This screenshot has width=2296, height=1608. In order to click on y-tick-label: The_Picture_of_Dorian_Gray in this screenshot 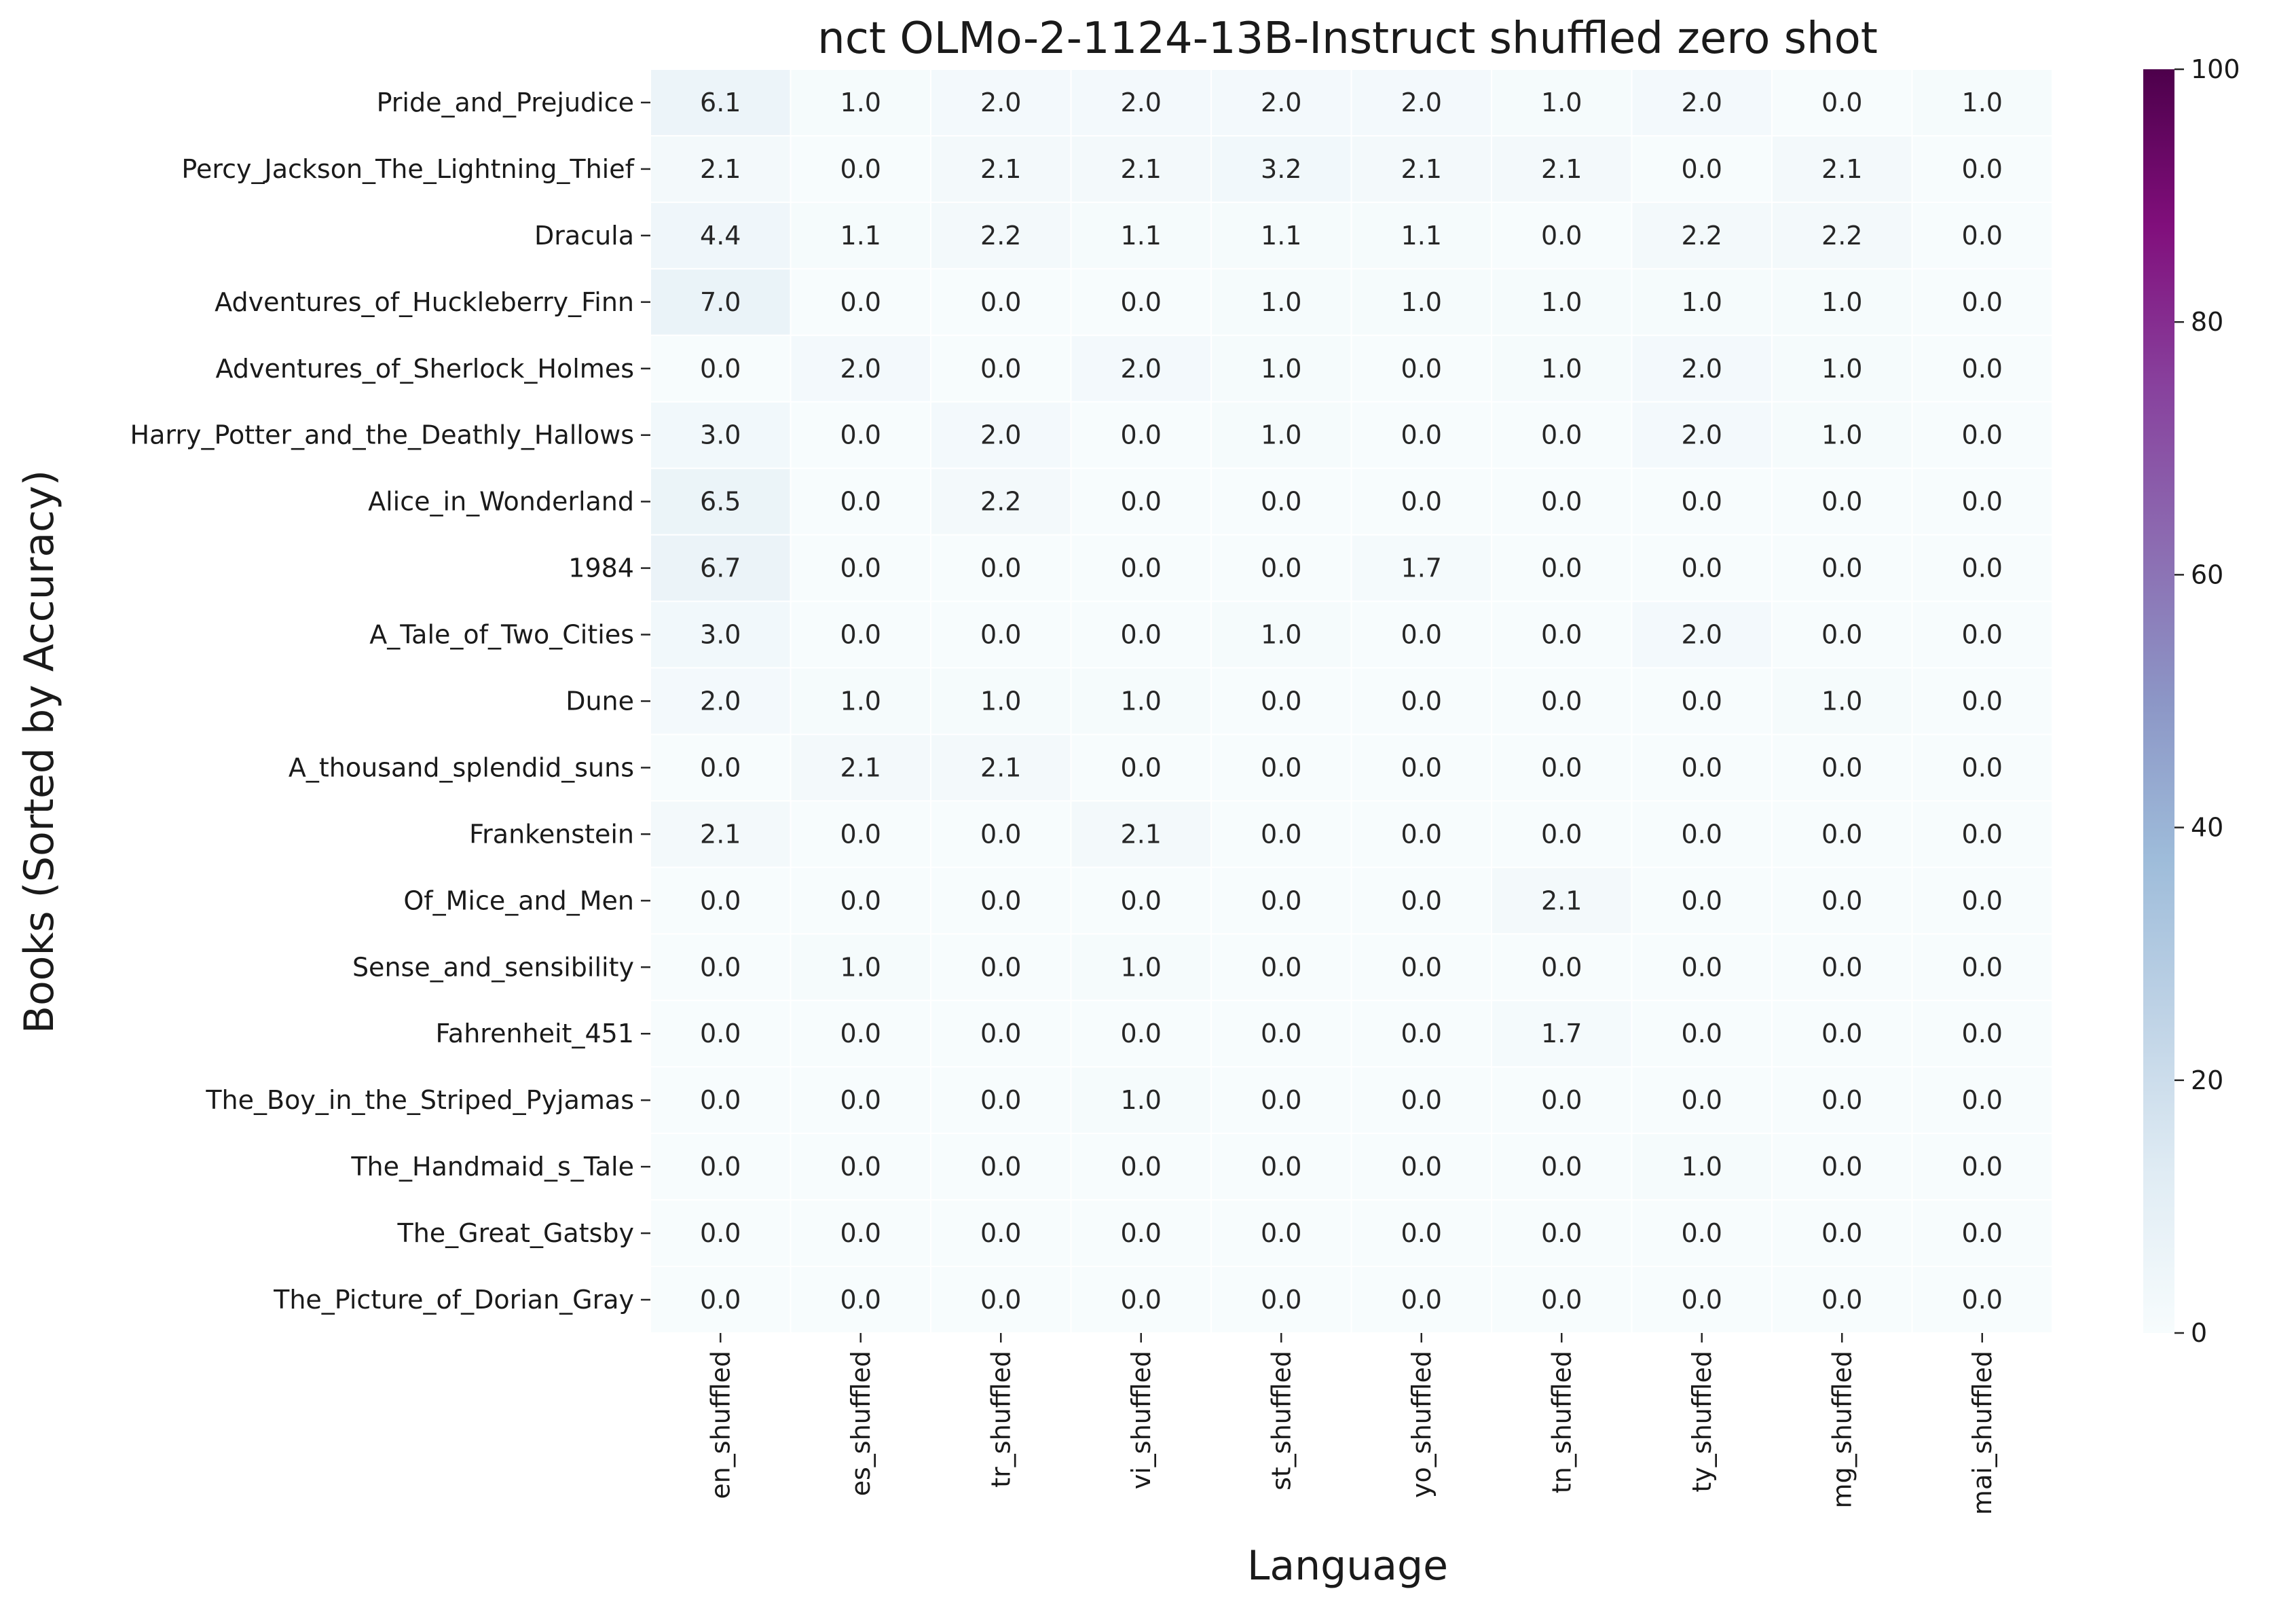, I will do `click(453, 1300)`.